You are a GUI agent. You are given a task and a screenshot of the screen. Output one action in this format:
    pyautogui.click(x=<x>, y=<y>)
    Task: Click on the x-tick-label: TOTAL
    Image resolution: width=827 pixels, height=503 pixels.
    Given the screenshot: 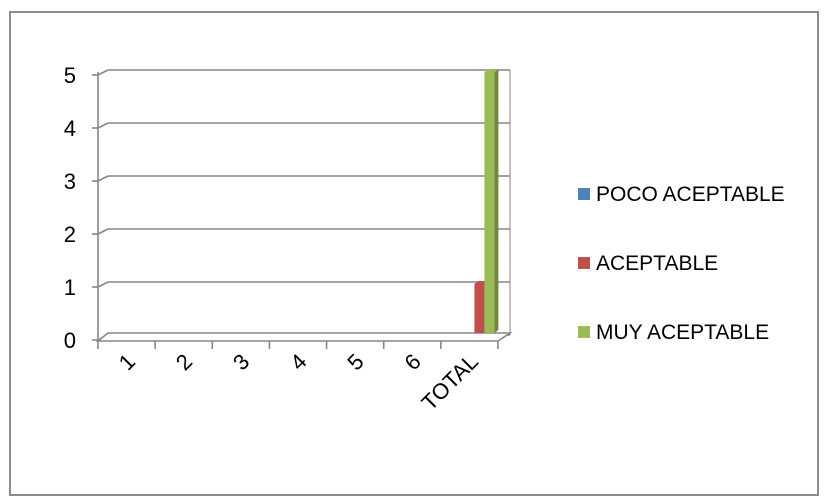 What is the action you would take?
    pyautogui.click(x=450, y=382)
    